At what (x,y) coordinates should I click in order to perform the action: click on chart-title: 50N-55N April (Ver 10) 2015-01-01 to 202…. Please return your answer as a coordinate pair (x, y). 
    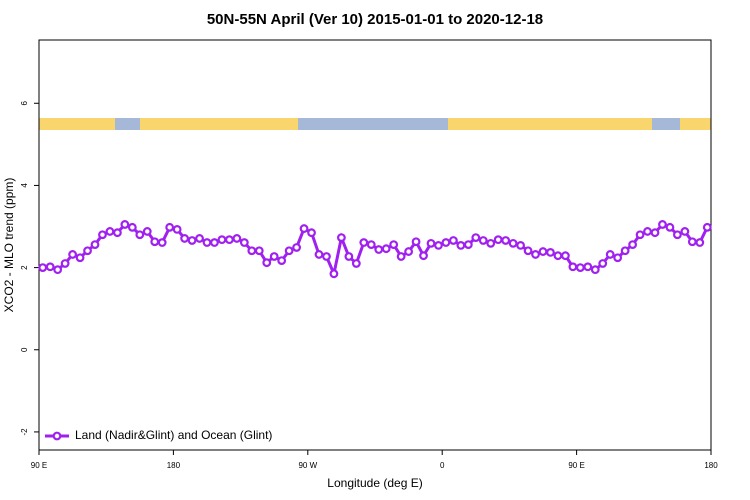
    Looking at the image, I should click on (375, 19).